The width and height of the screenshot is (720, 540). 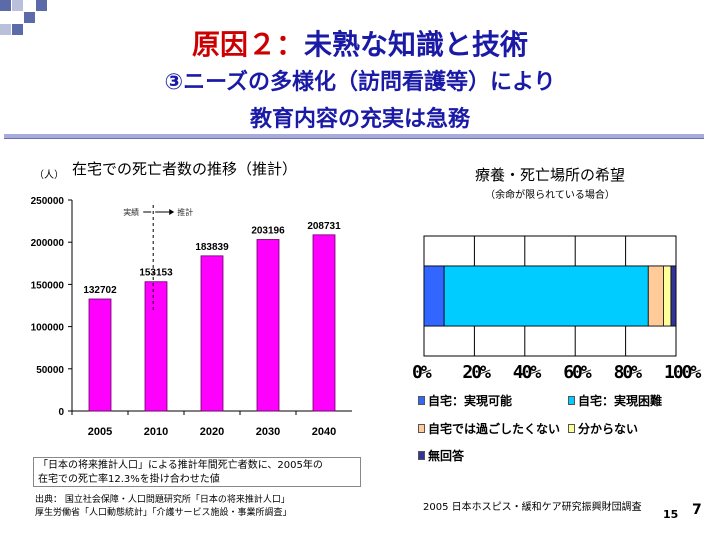 What do you see at coordinates (476, 372) in the screenshot?
I see `x-tick-label: 20%` at bounding box center [476, 372].